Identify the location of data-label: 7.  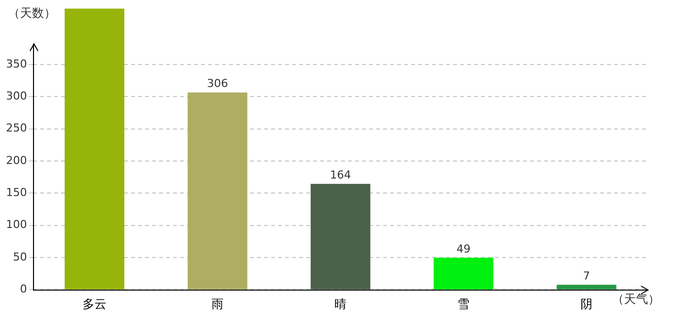
(586, 275).